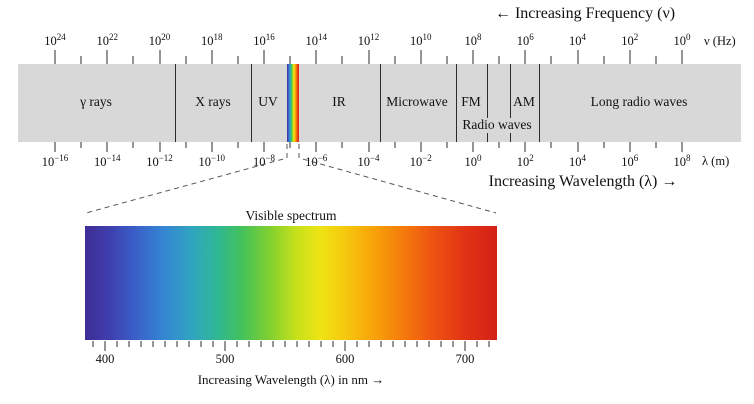 The height and width of the screenshot is (404, 754). Describe the element at coordinates (291, 379) in the screenshot. I see `nm-axis-title: Increasing Wavelength (λ) in nm →` at that location.